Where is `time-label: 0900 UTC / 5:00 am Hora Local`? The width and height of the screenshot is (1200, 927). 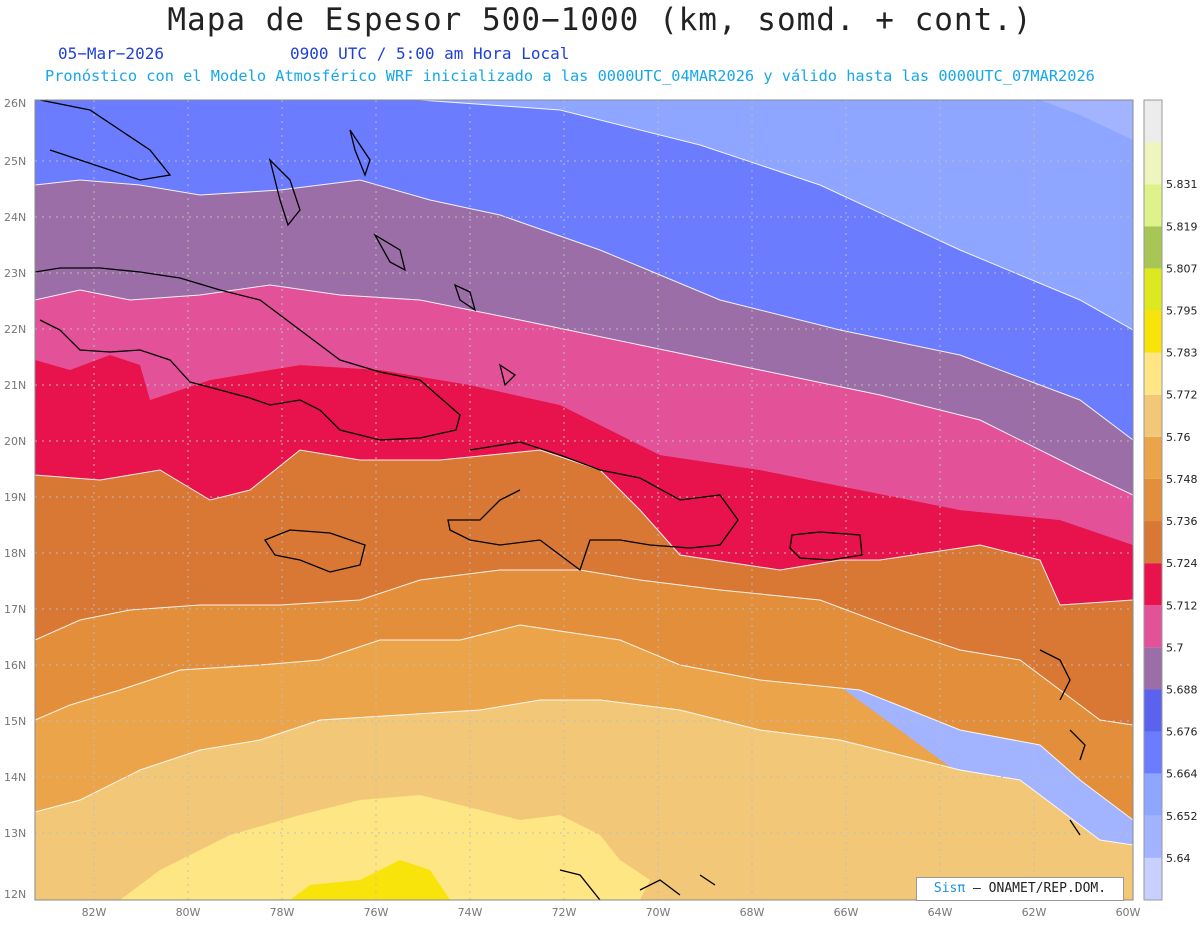
time-label: 0900 UTC / 5:00 am Hora Local is located at coordinates (430, 53).